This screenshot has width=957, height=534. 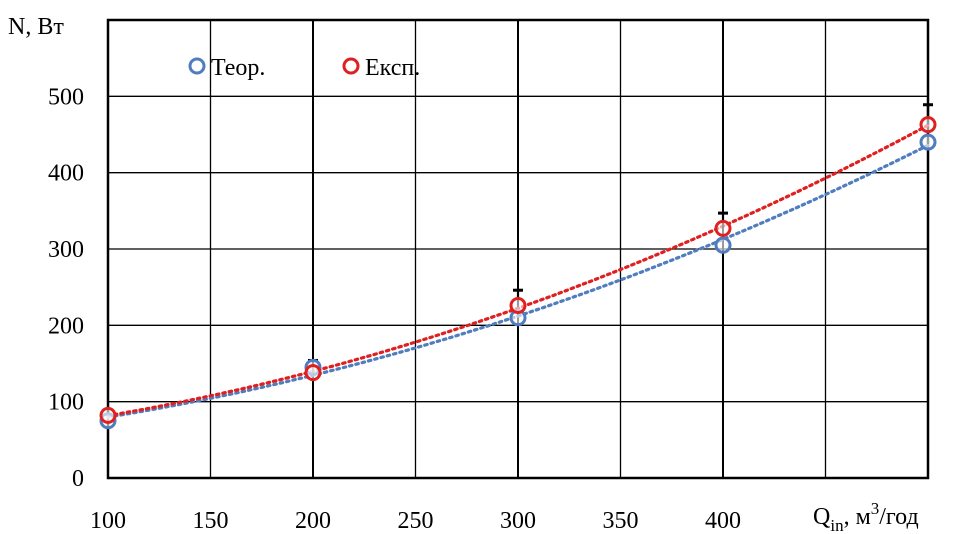 What do you see at coordinates (621, 521) in the screenshot?
I see `x-tick-label: 350` at bounding box center [621, 521].